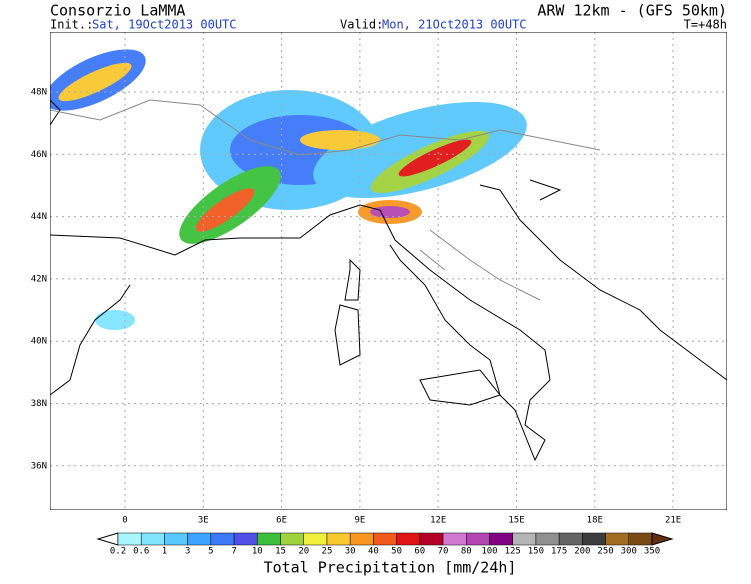  What do you see at coordinates (632, 11) in the screenshot?
I see `model: ARW 12km - (GFS 50km)` at bounding box center [632, 11].